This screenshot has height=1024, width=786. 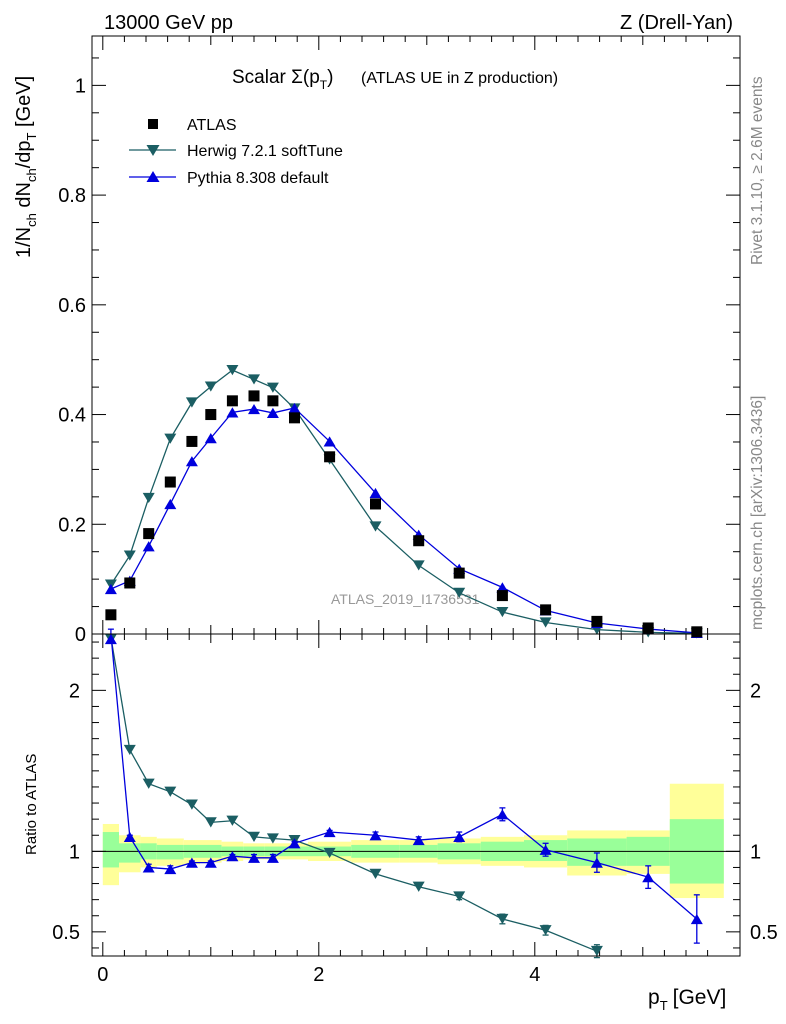 What do you see at coordinates (26, 167) in the screenshot?
I see `main-y-label: 1/Nch dNch/dpT [GeV]` at bounding box center [26, 167].